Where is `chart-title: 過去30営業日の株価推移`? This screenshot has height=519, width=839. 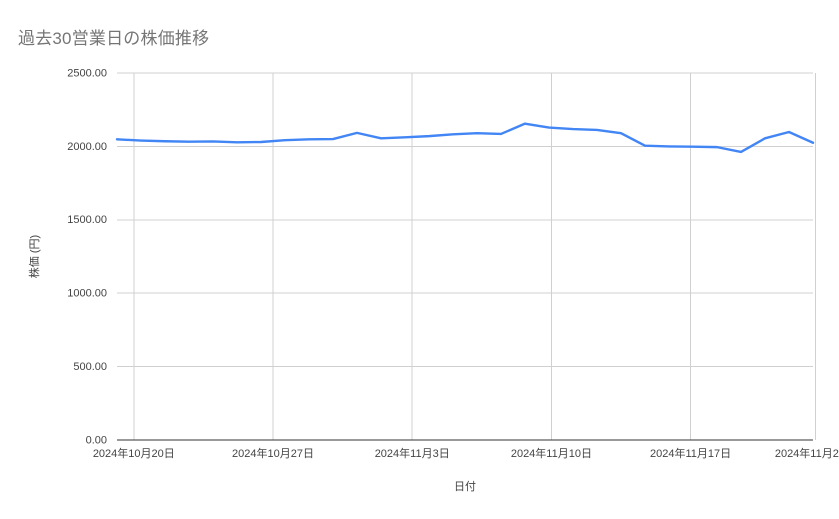 chart-title: 過去30営業日の株価推移 is located at coordinates (114, 38).